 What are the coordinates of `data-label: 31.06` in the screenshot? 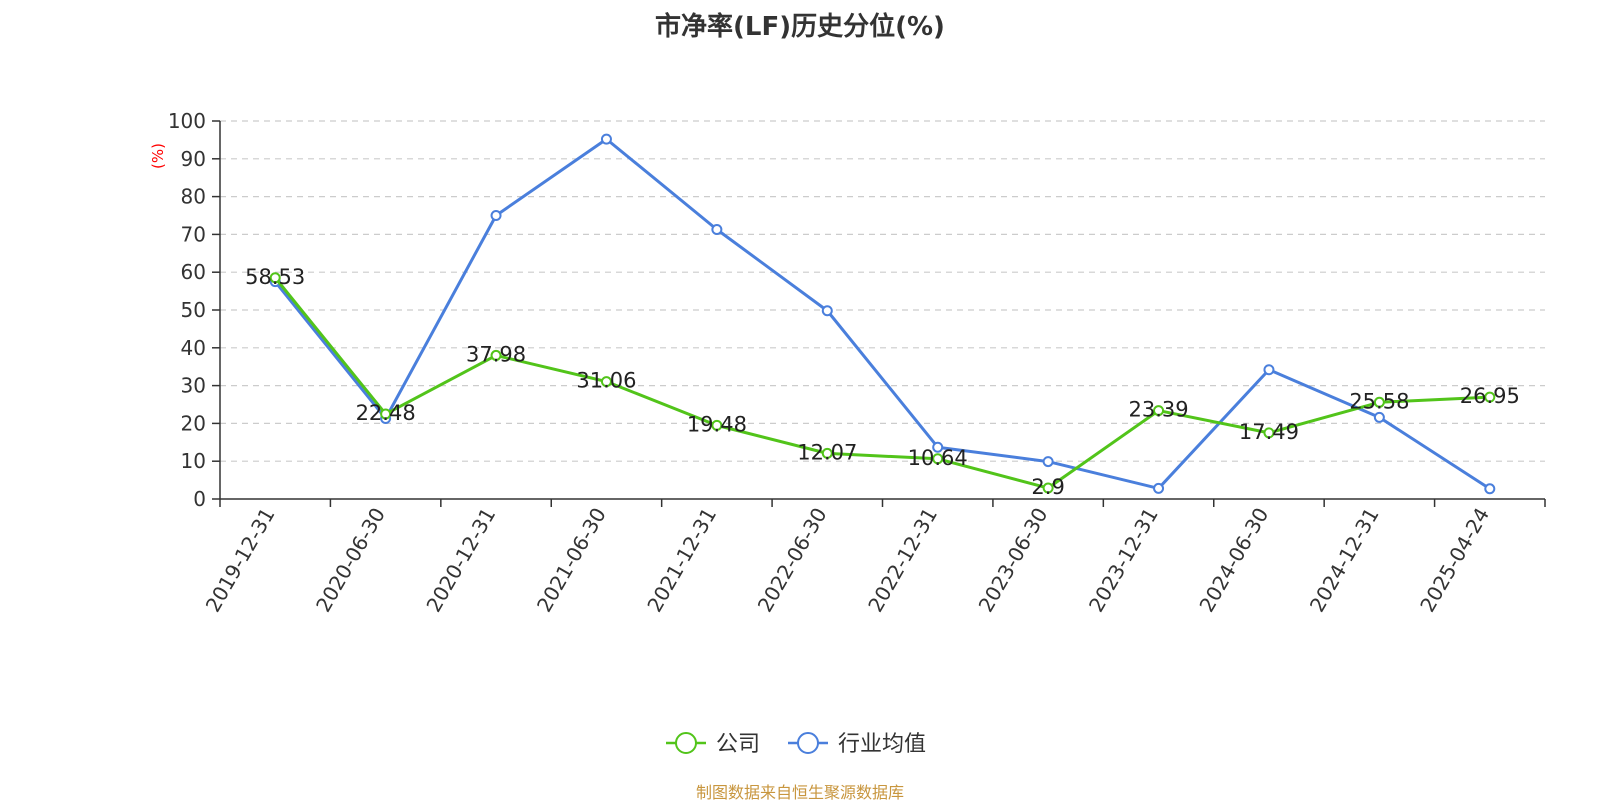 It's located at (606, 381).